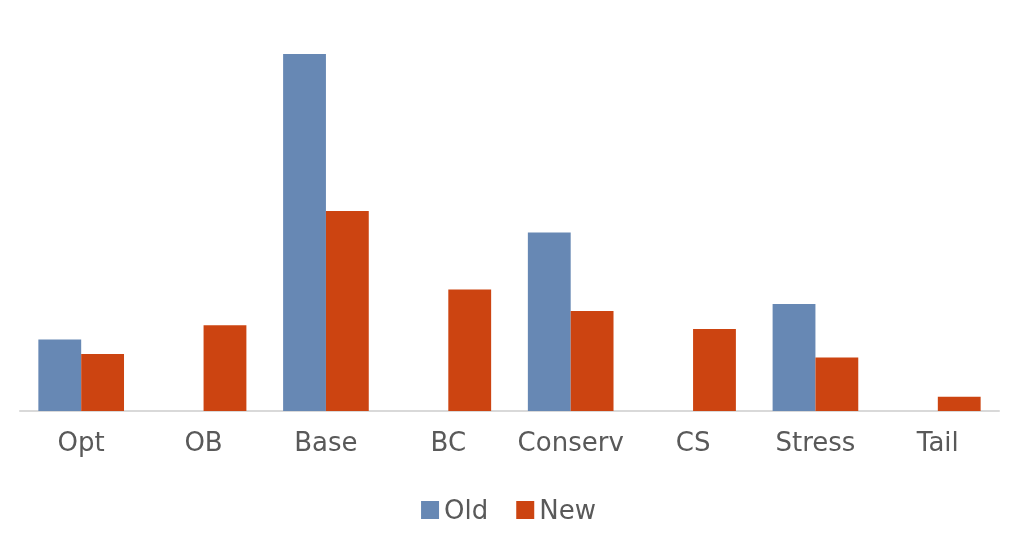 The height and width of the screenshot is (538, 1017). What do you see at coordinates (815, 442) in the screenshot?
I see `x-tick-label: Stress` at bounding box center [815, 442].